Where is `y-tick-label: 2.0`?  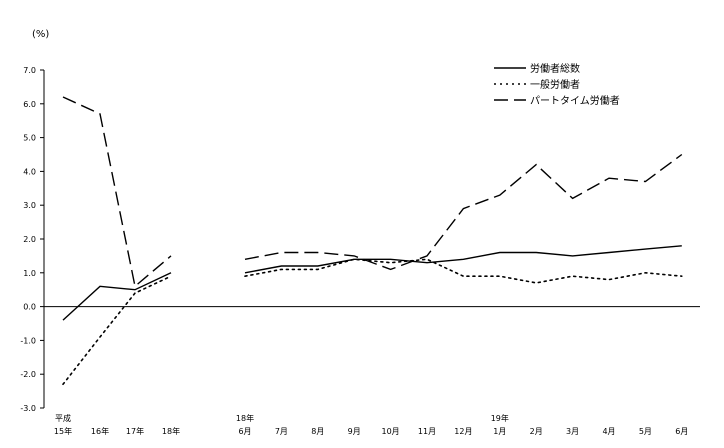 y-tick-label: 2.0 is located at coordinates (29, 239).